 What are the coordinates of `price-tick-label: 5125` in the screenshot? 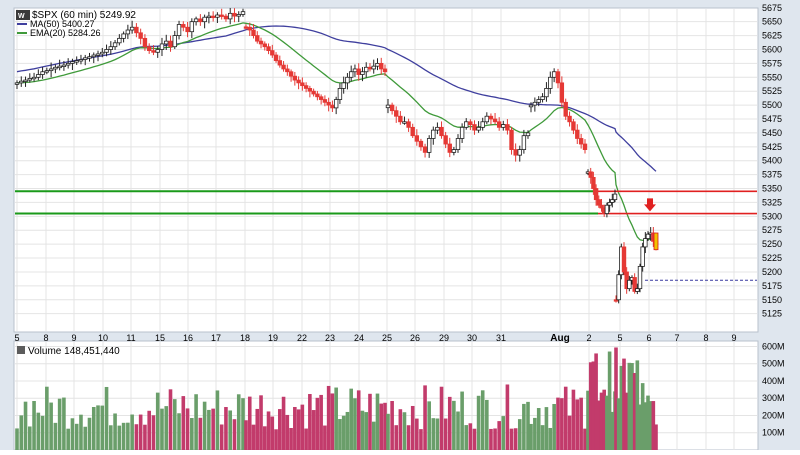 It's located at (772, 314).